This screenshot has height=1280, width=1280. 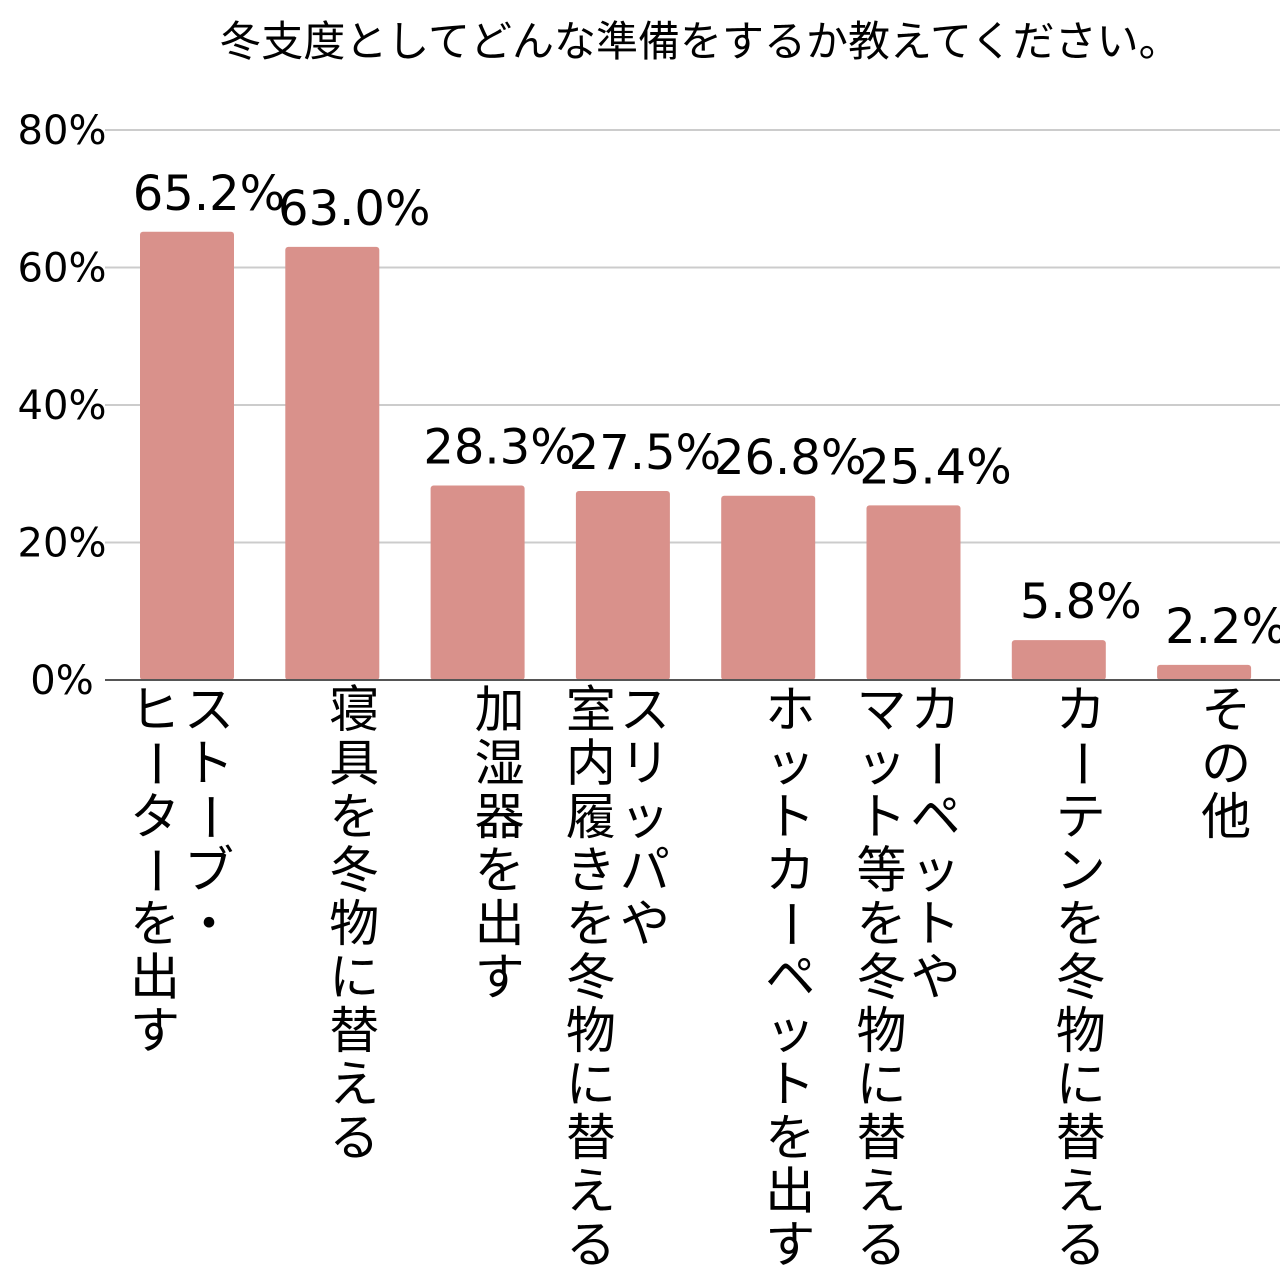 What do you see at coordinates (645, 453) in the screenshot?
I see `data-label: 27.5%` at bounding box center [645, 453].